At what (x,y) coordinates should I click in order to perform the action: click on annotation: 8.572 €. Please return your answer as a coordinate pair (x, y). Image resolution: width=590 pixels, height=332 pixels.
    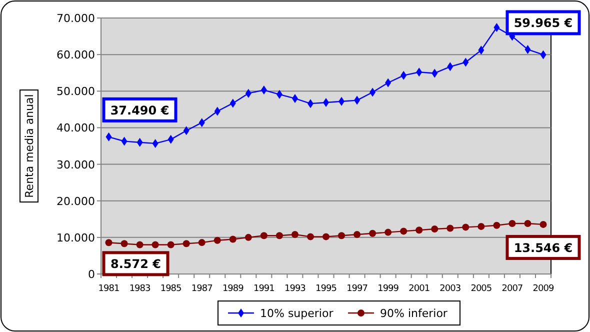
    Looking at the image, I should click on (135, 264).